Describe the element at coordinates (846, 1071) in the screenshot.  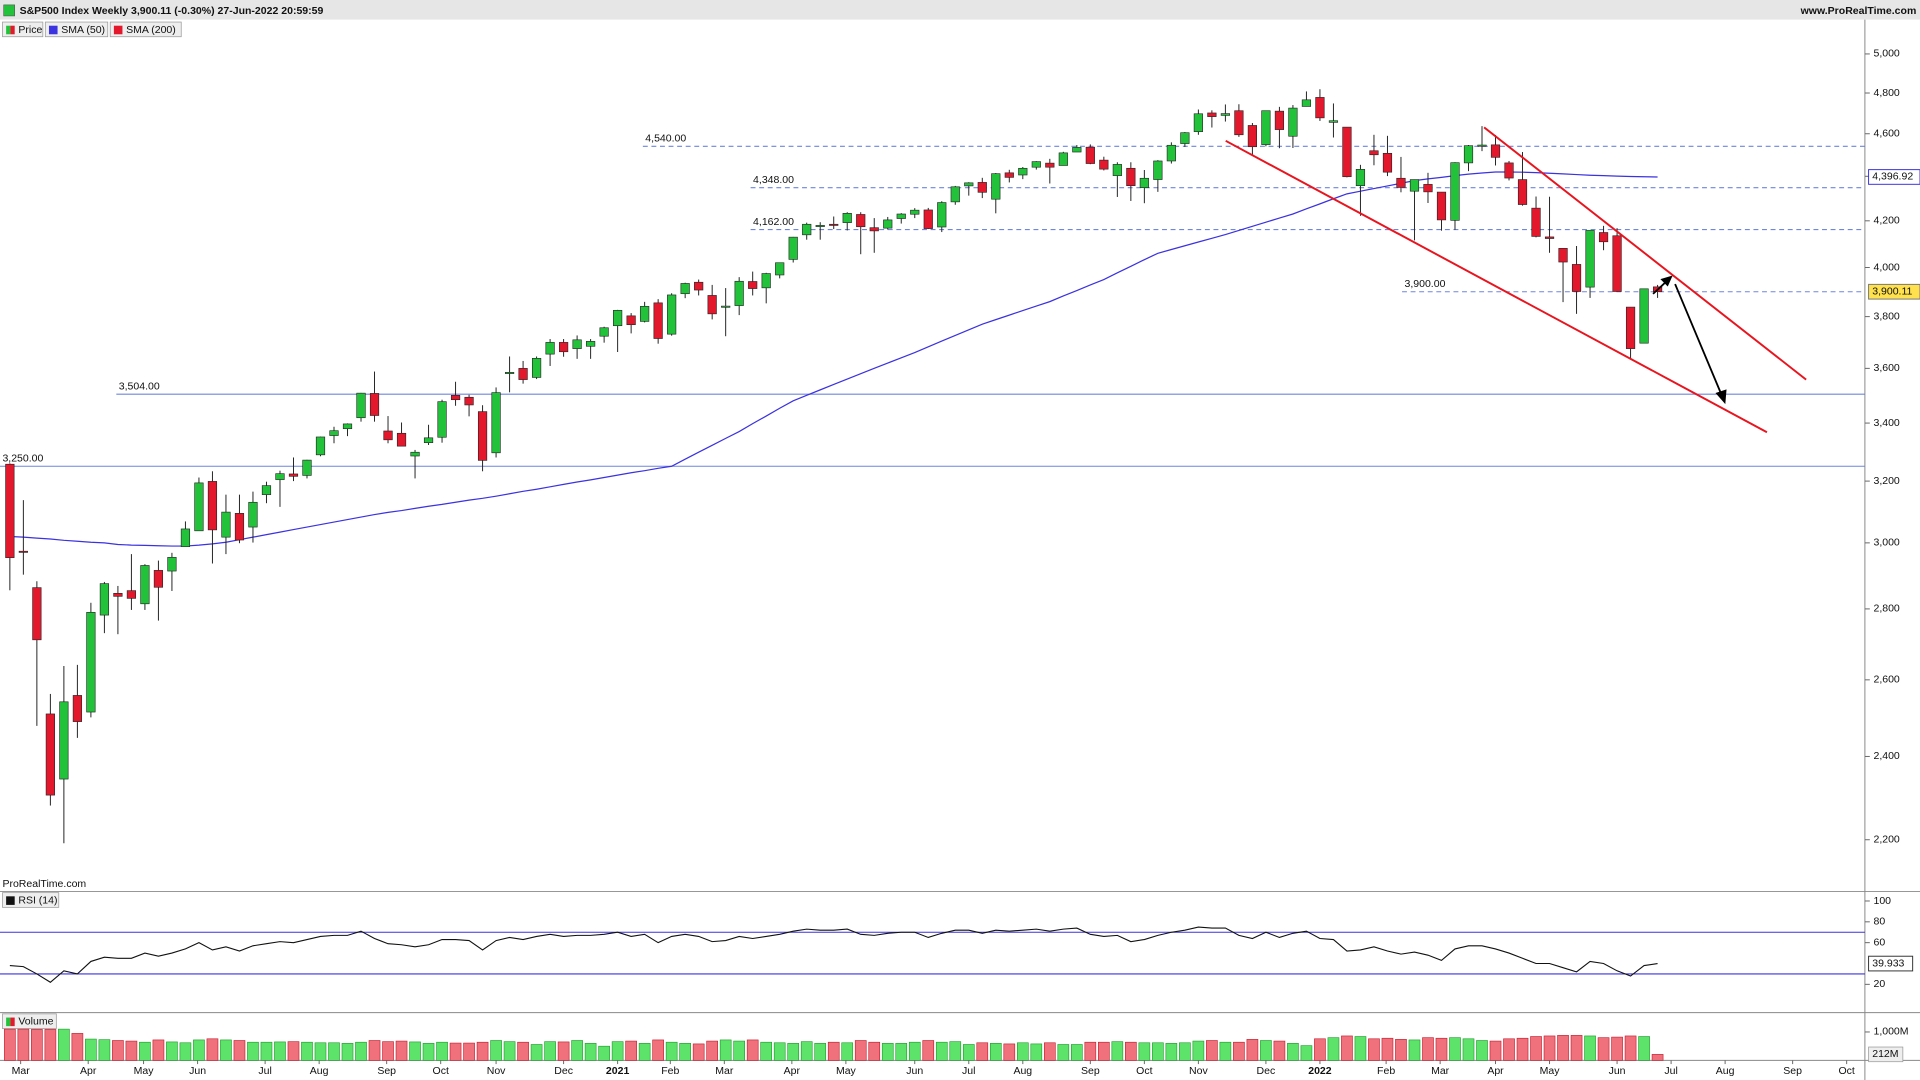
I see `x-tick-label: May` at that location.